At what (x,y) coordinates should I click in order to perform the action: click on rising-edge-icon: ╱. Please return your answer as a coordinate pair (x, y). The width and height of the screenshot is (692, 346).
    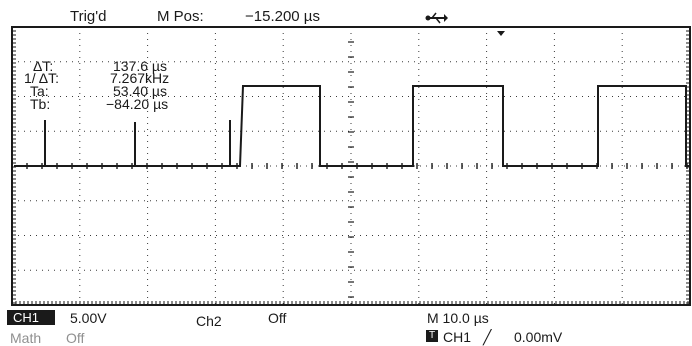
    Looking at the image, I should click on (487, 337).